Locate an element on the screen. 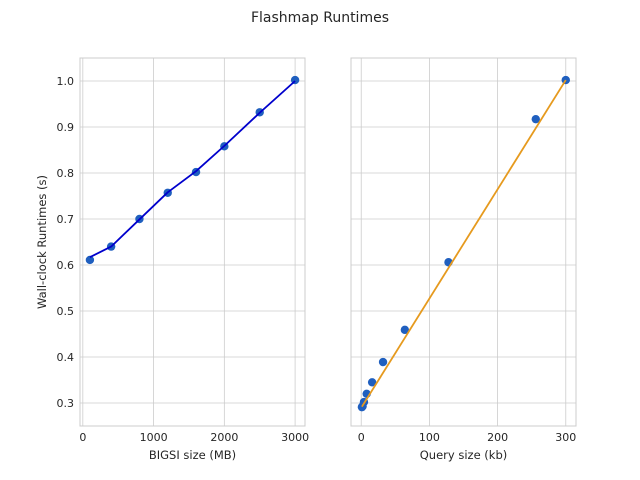 This screenshot has width=640, height=480. y-tick-label: 0.9 is located at coordinates (66, 127).